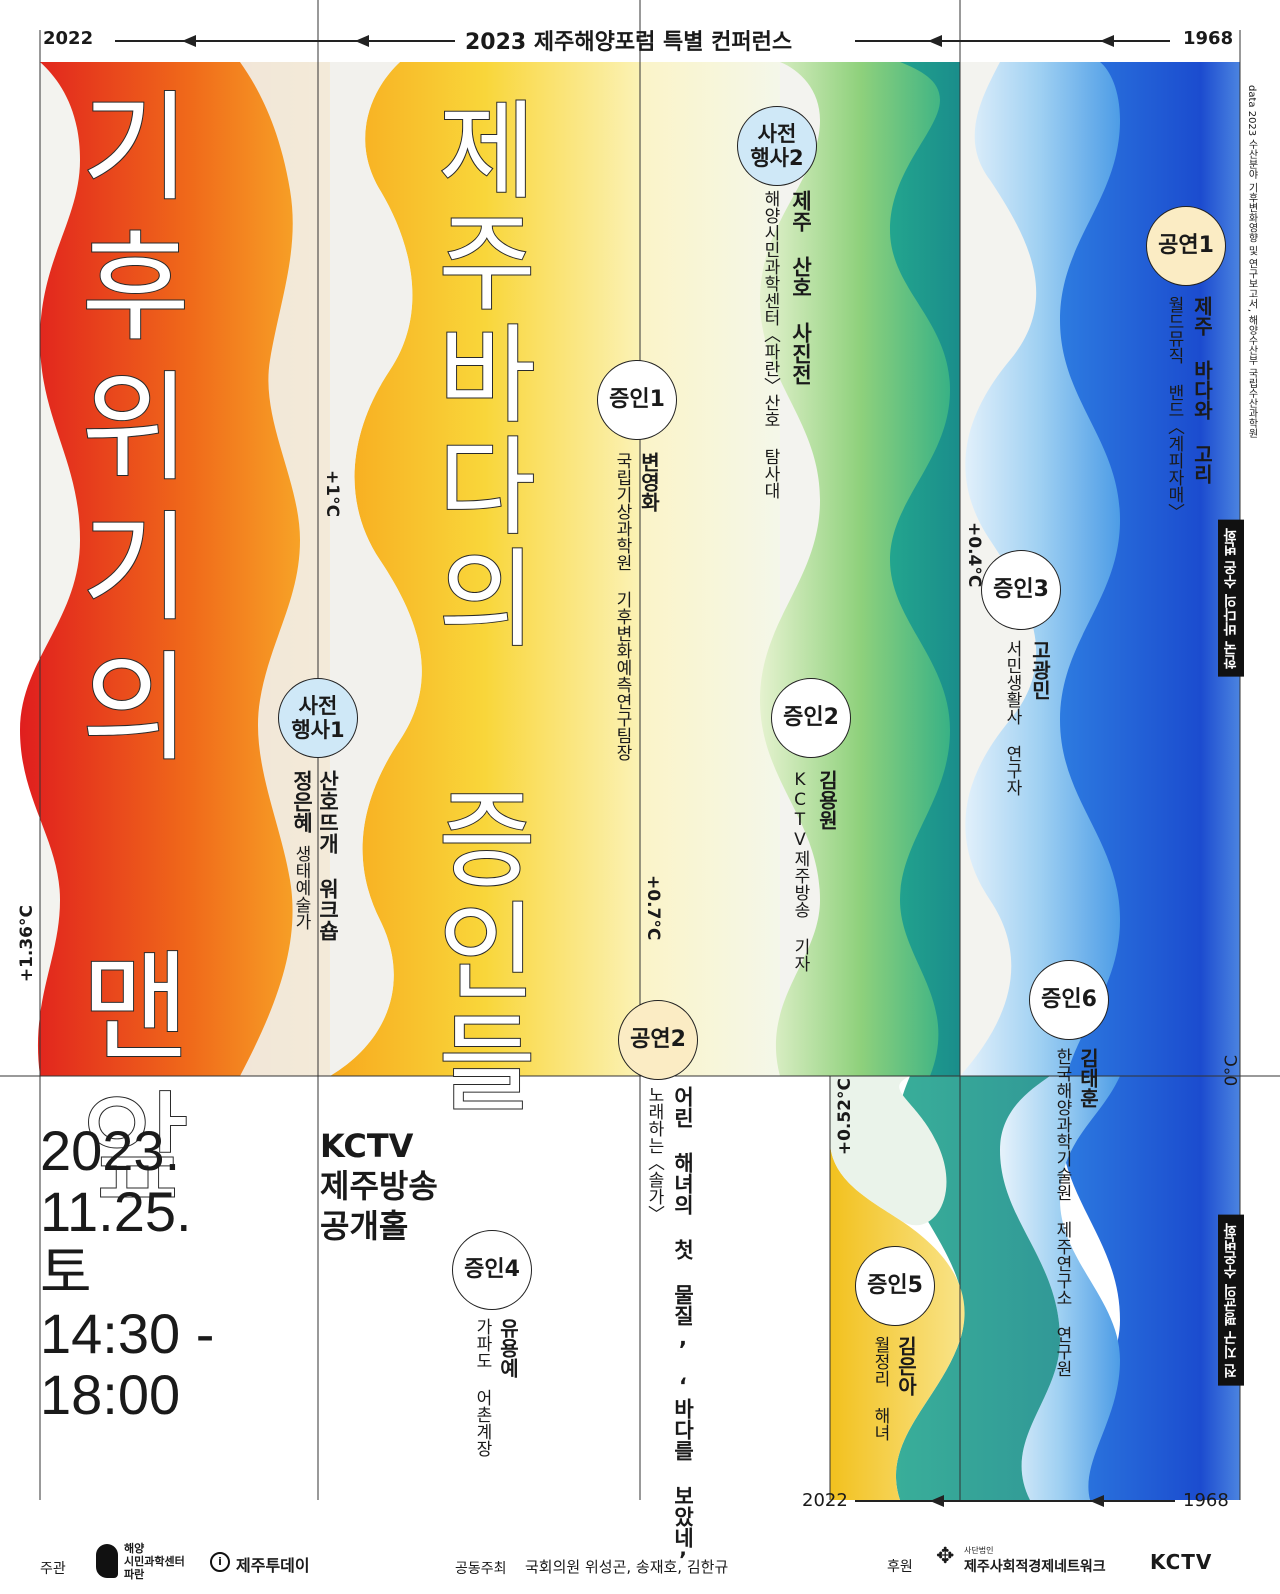 The width and height of the screenshot is (1280, 1594). I want to click on header-year-left: 2022, so click(68, 38).